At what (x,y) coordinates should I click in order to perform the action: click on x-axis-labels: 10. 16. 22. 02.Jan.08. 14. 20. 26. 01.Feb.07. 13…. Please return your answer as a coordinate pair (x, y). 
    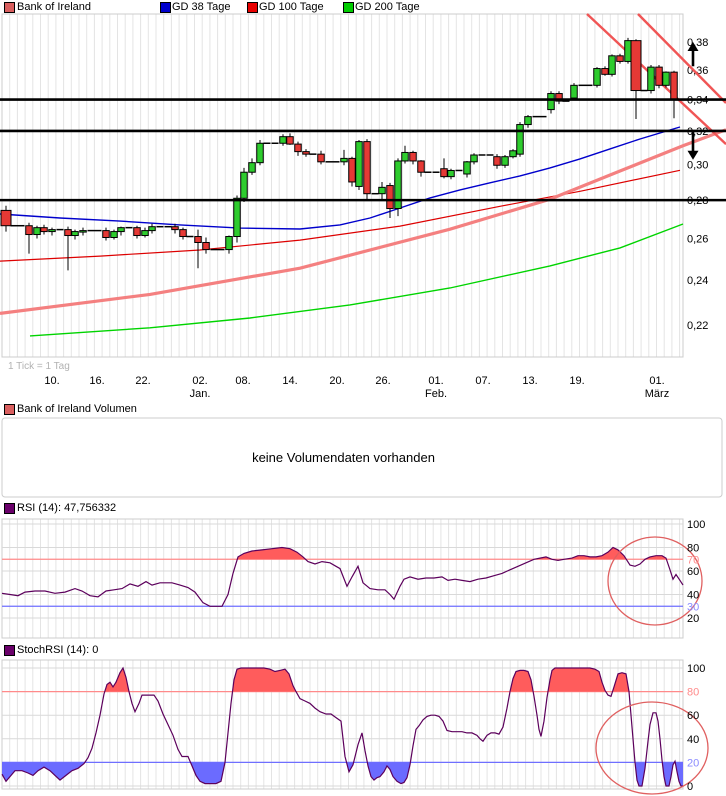
    Looking at the image, I should click on (356, 387).